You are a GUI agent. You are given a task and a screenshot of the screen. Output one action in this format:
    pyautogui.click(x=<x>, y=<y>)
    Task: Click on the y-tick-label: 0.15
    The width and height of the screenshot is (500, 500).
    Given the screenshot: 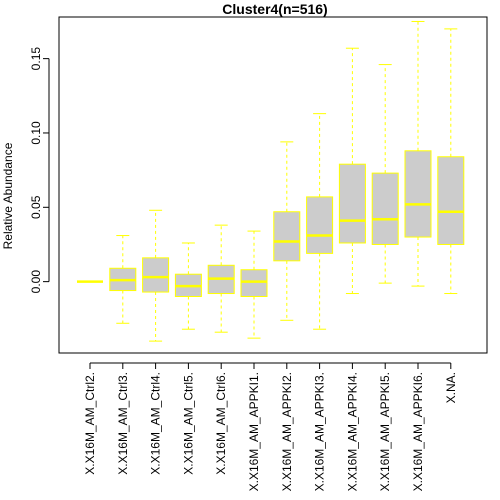 What is the action you would take?
    pyautogui.click(x=36, y=59)
    